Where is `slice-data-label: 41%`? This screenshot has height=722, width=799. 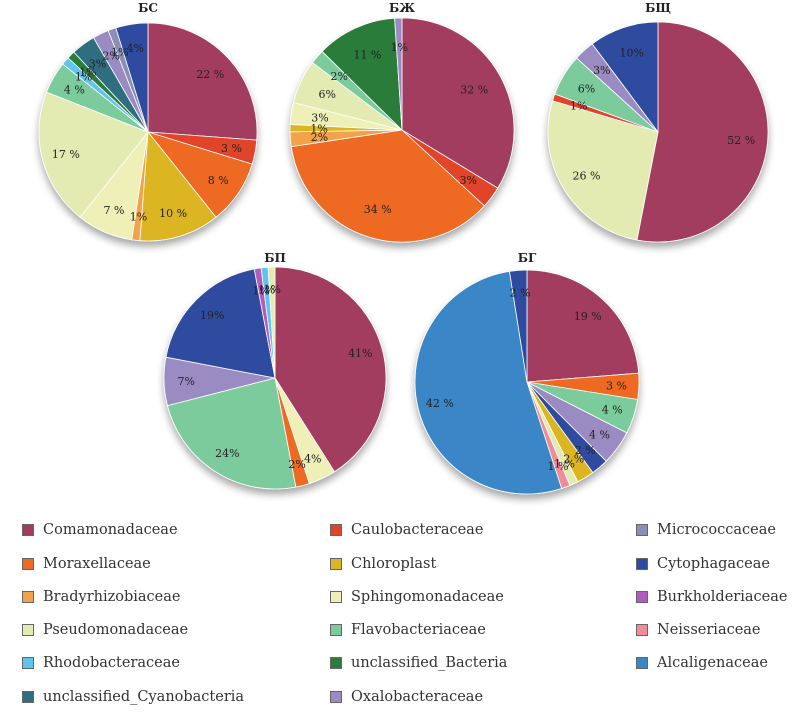 slice-data-label: 41% is located at coordinates (360, 353).